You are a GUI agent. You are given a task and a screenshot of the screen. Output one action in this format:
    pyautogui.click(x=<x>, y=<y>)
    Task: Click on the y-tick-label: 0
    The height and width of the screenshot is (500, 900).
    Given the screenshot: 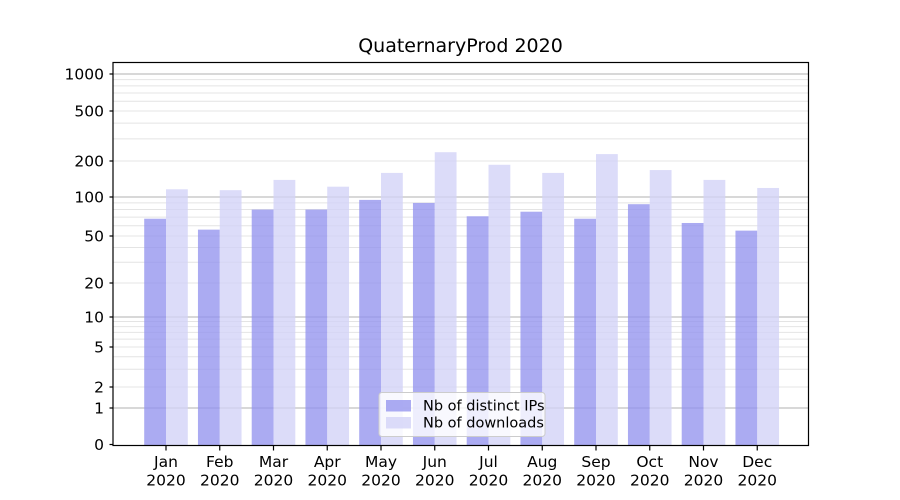 What is the action you would take?
    pyautogui.click(x=99, y=445)
    